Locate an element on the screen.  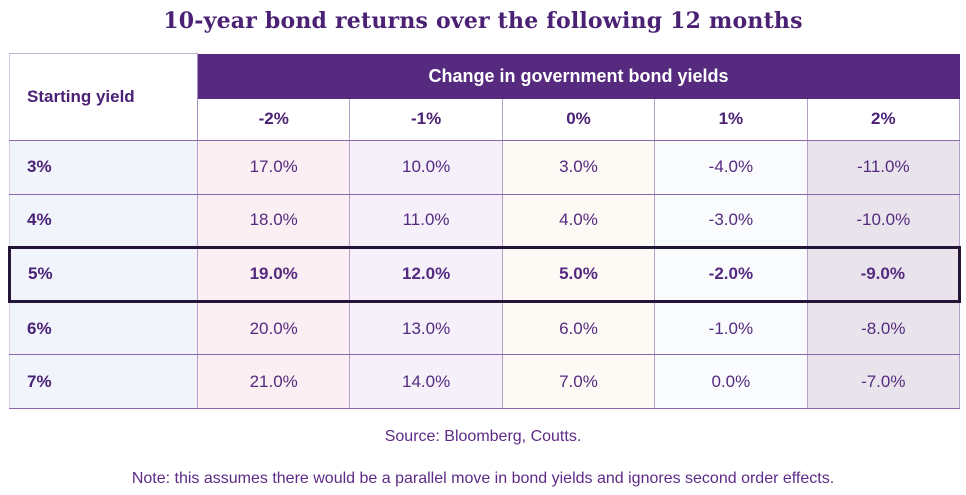
row-label: 3% is located at coordinates (103, 167).